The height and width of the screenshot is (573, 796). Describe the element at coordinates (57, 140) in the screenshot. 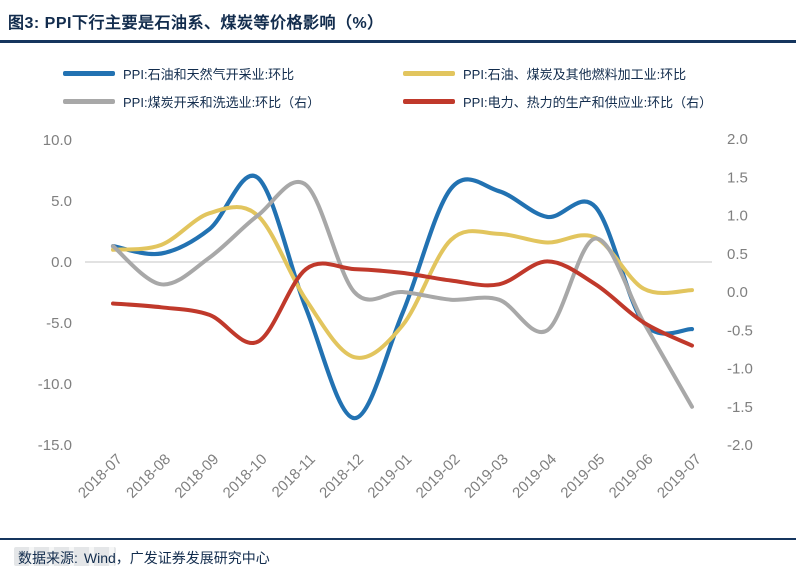

I see `y-axis-left-tick: 10.0` at that location.